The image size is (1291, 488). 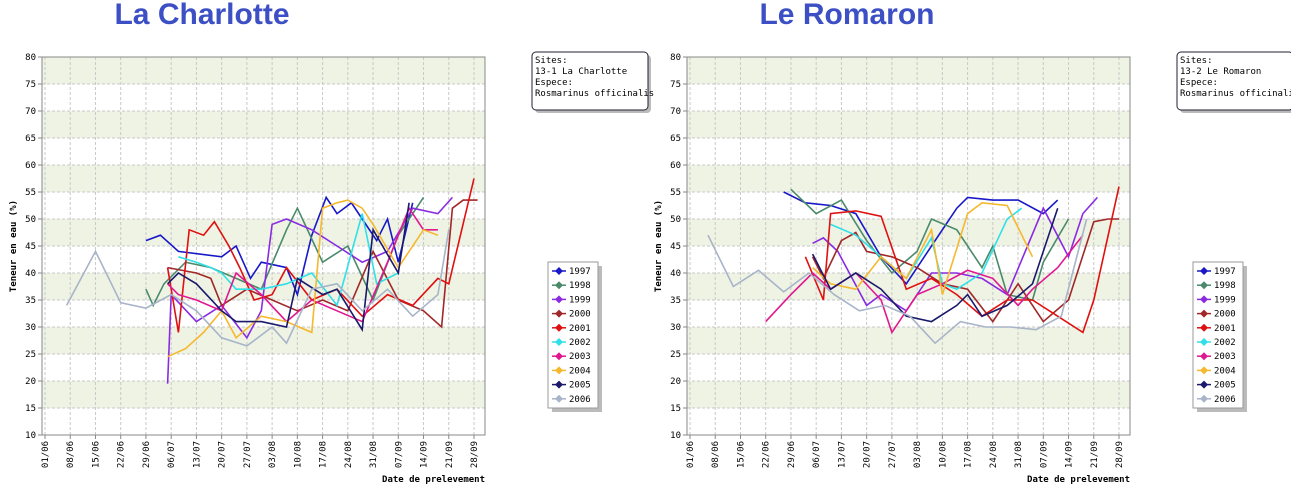 I want to click on x-tick-label: 01/06, so click(x=46, y=454).